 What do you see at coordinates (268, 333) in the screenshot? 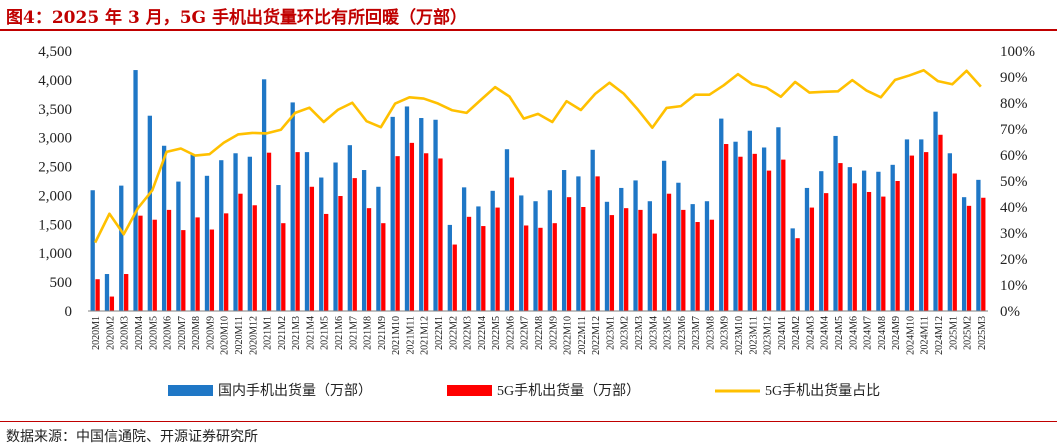
I see `x-tick-label: 2021M1` at bounding box center [268, 333].